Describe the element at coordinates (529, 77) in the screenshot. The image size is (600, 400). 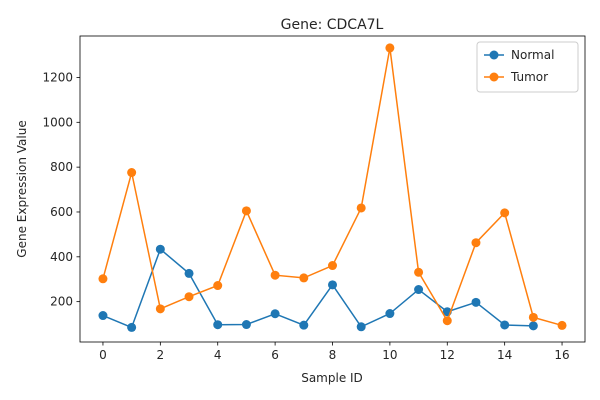
I see `legend-label-tumor: Tumor` at that location.